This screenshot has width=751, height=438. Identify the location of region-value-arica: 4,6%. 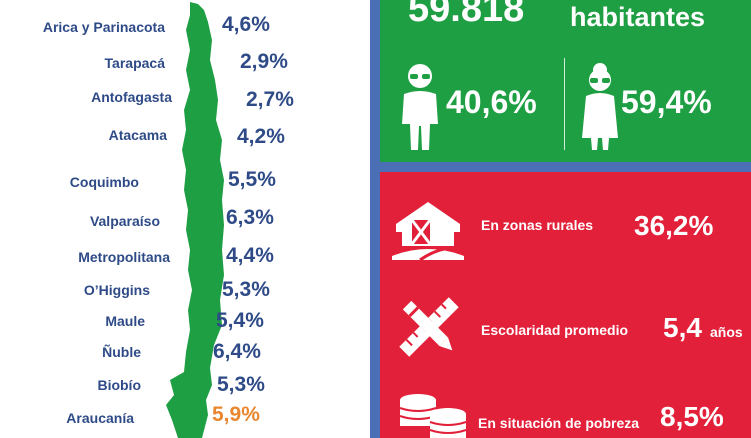
(246, 24).